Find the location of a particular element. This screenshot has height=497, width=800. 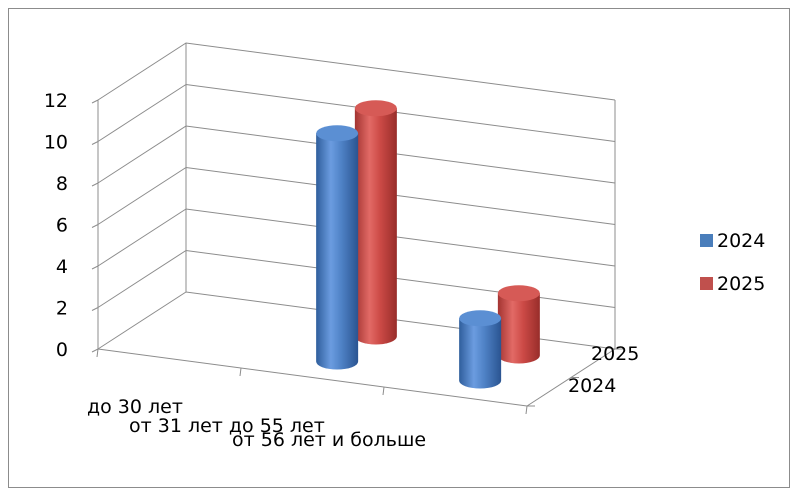

y-tick-label: 6 is located at coordinates (62, 226).